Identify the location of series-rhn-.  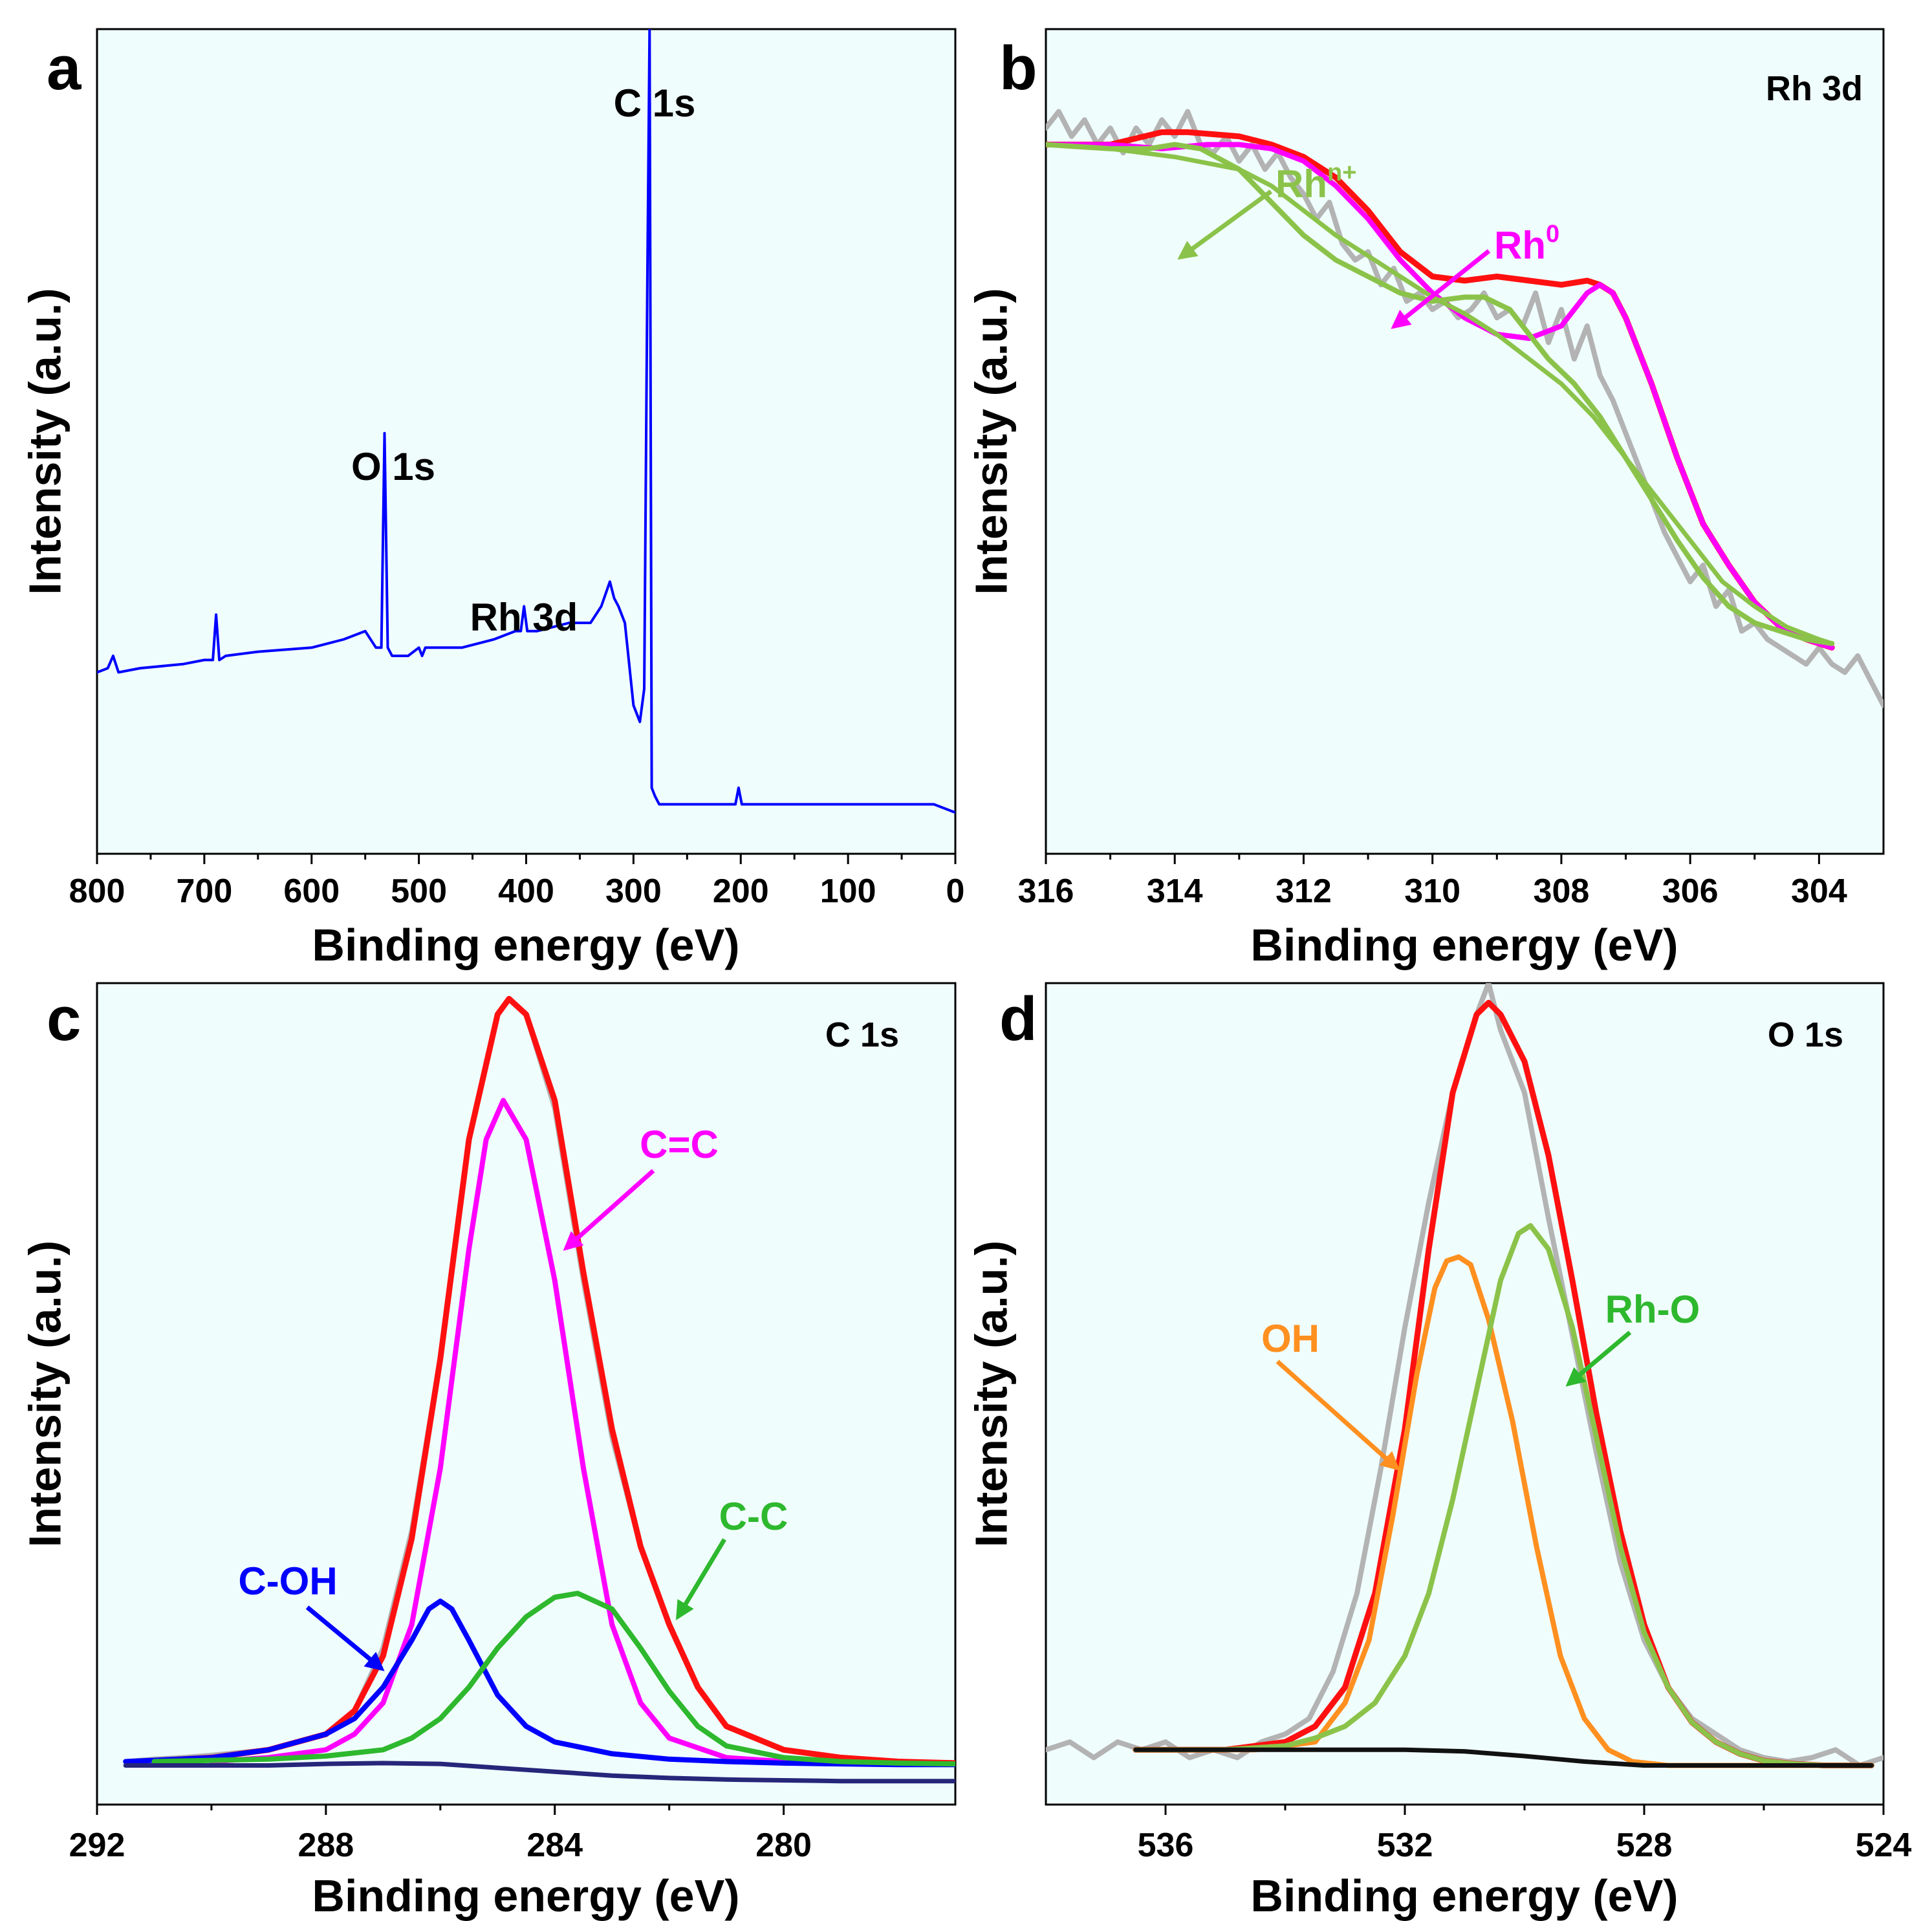
(1440, 394).